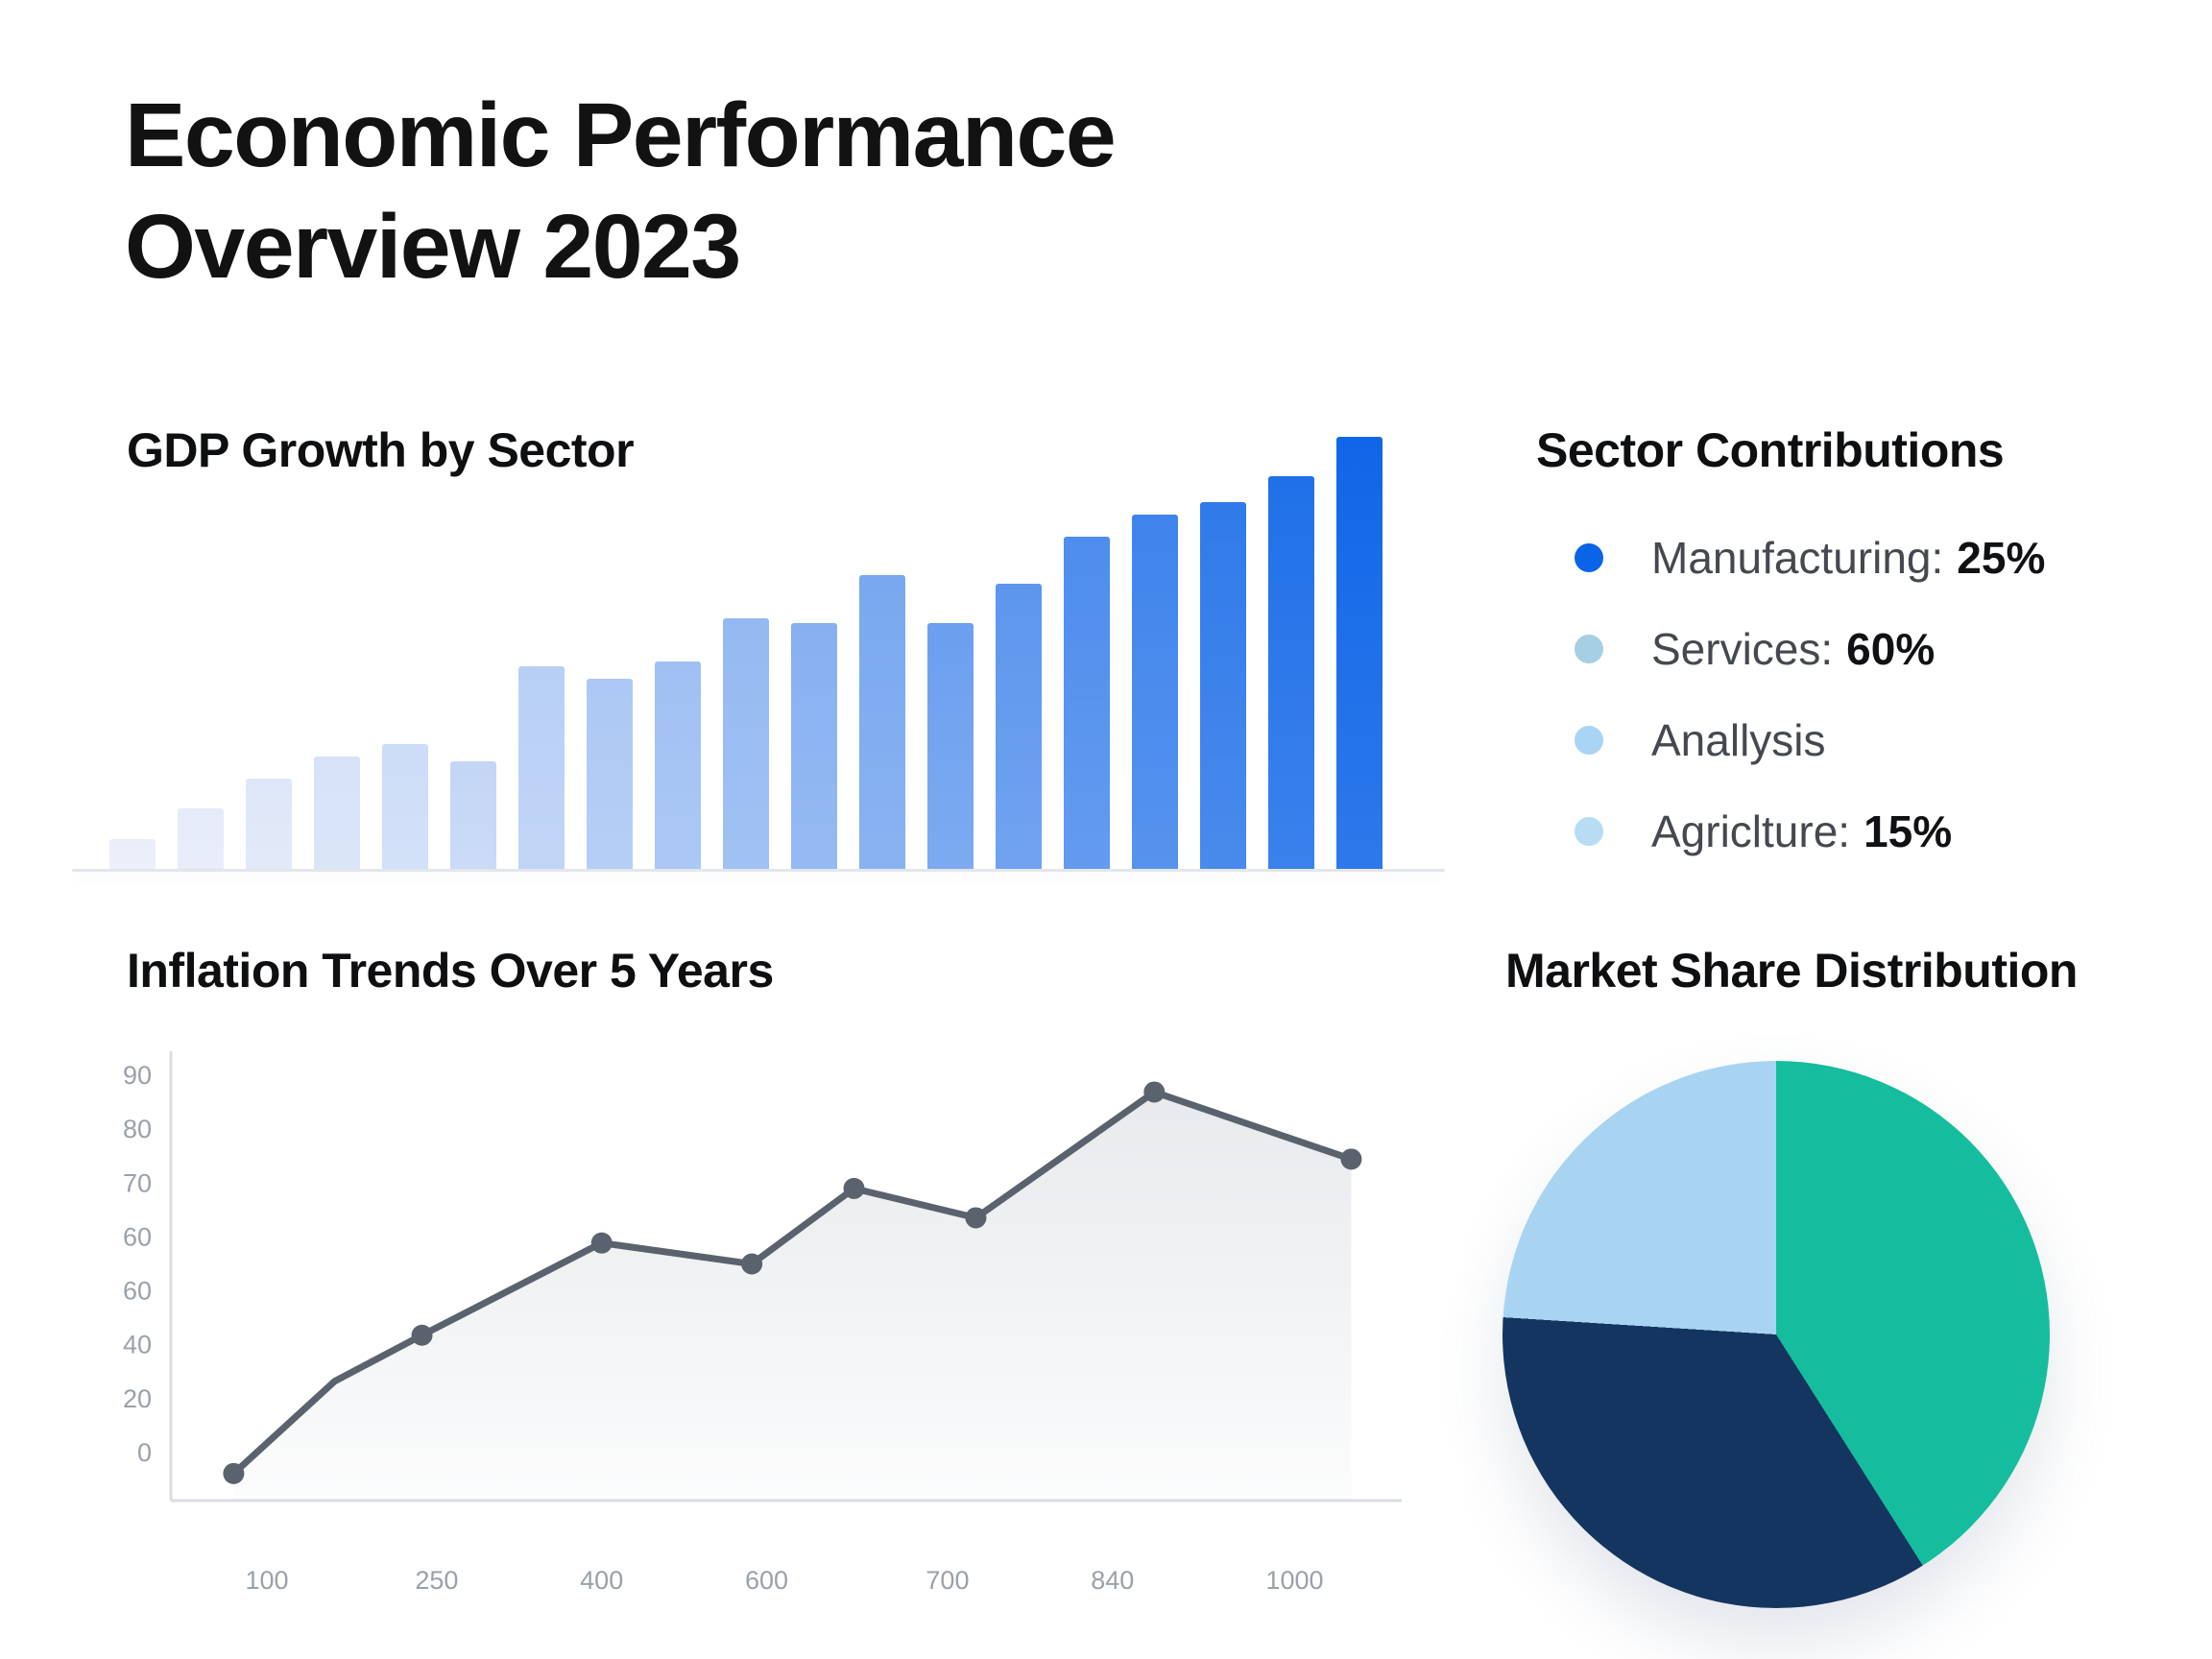  What do you see at coordinates (1891, 649) in the screenshot?
I see `legend-item-value: 60%` at bounding box center [1891, 649].